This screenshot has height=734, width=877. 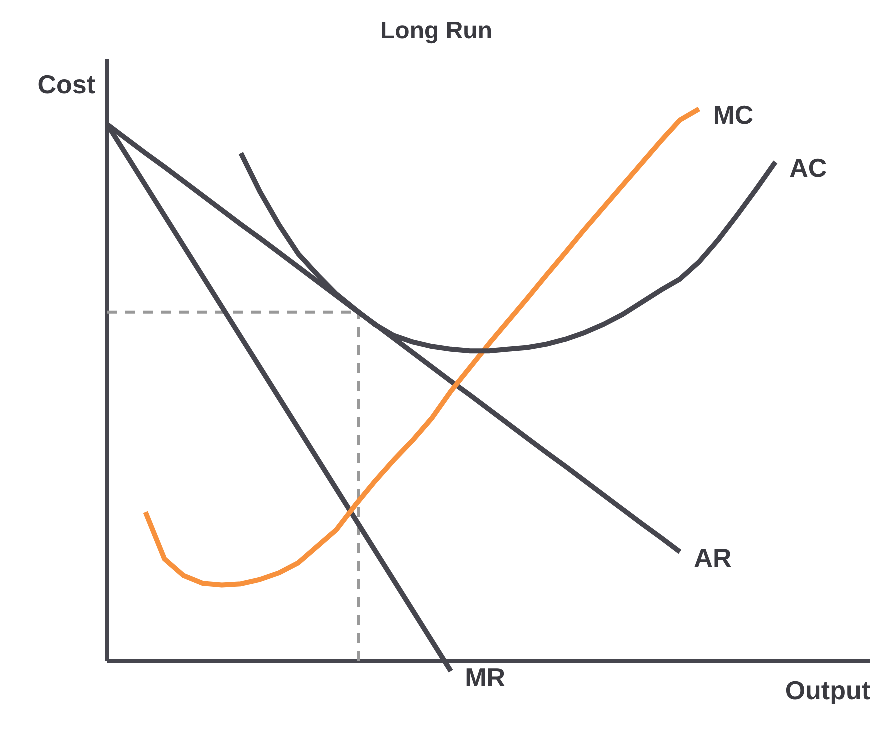 I want to click on y-axis-title: Cost, so click(x=67, y=85).